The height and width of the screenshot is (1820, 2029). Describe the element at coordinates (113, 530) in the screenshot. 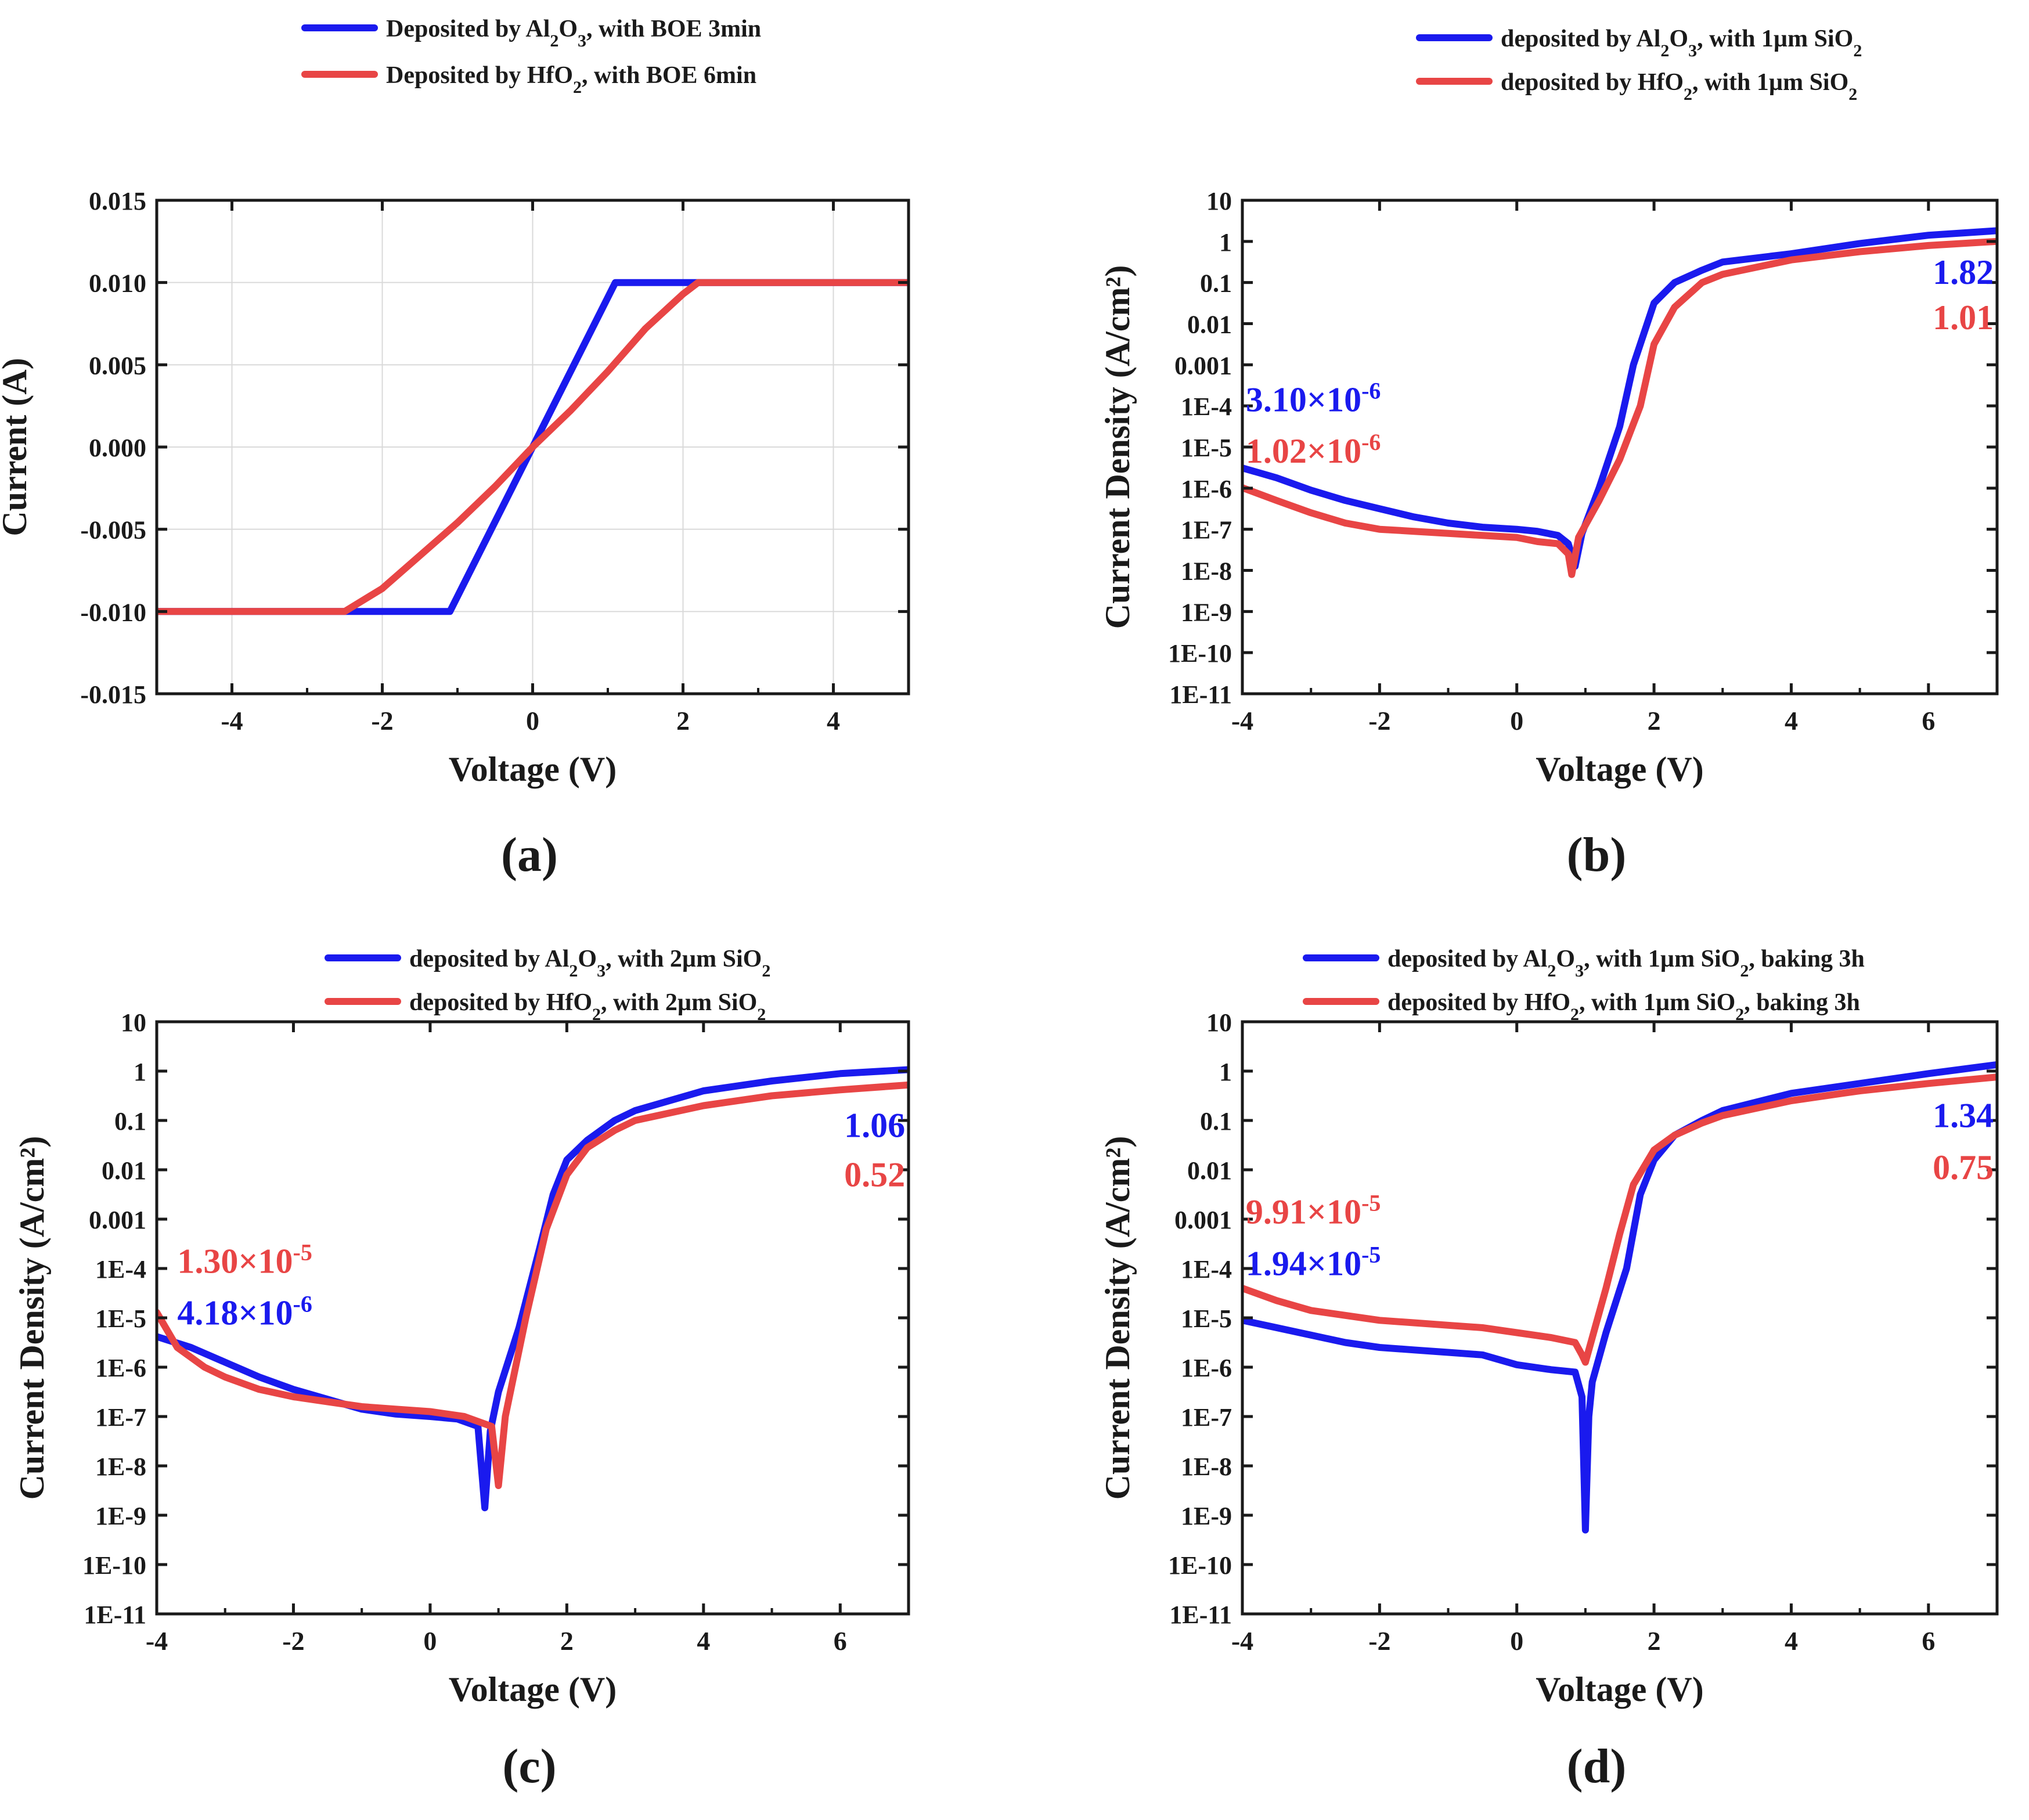

I see `y-tick-label: -0.005` at that location.